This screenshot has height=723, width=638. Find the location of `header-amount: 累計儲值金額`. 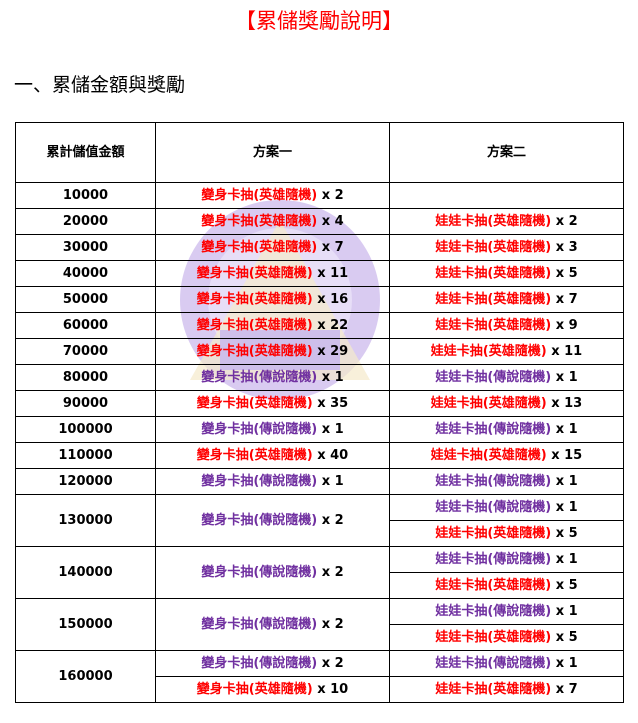

header-amount: 累計儲值金額 is located at coordinates (85, 152).